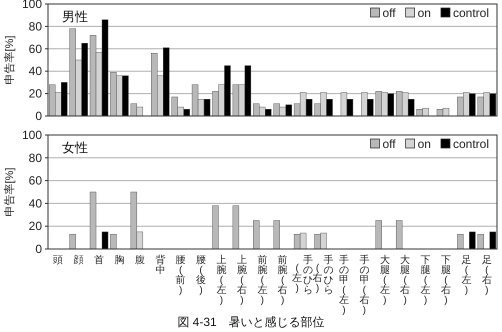  Describe the element at coordinates (425, 280) in the screenshot. I see `x-tick-label: 下腿(左)` at that location.